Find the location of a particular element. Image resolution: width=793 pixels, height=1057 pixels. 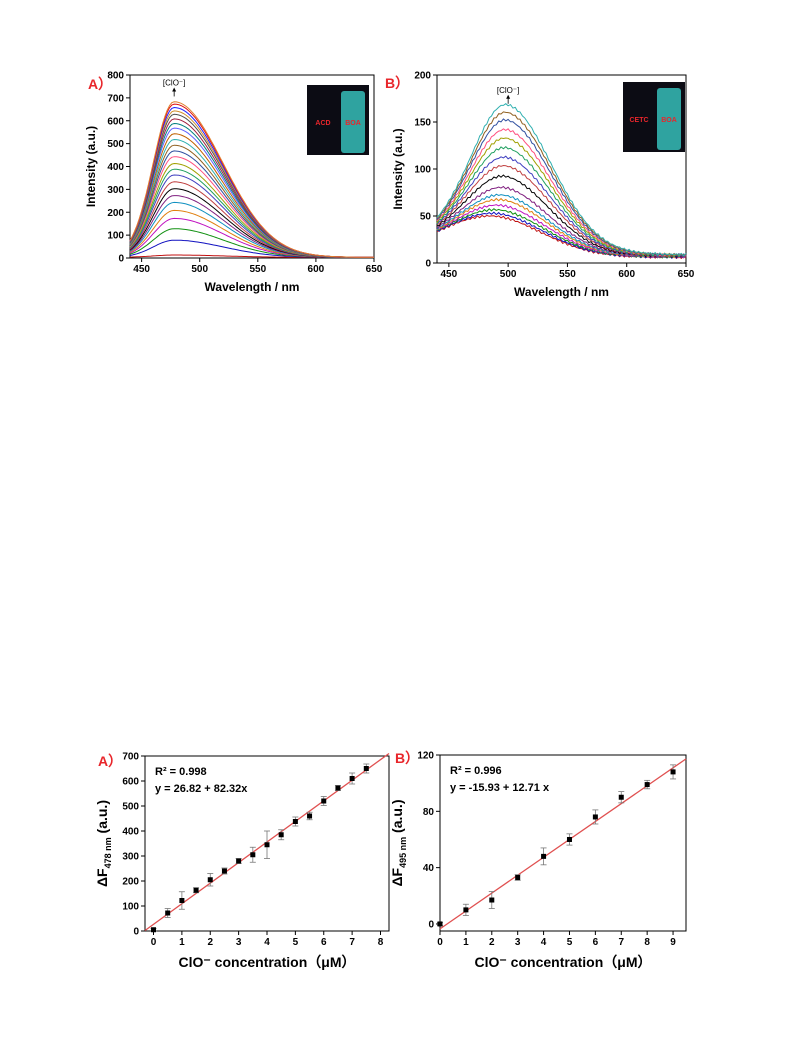

fit-equation-label: y = 26.82 + 82.32x is located at coordinates (201, 789).